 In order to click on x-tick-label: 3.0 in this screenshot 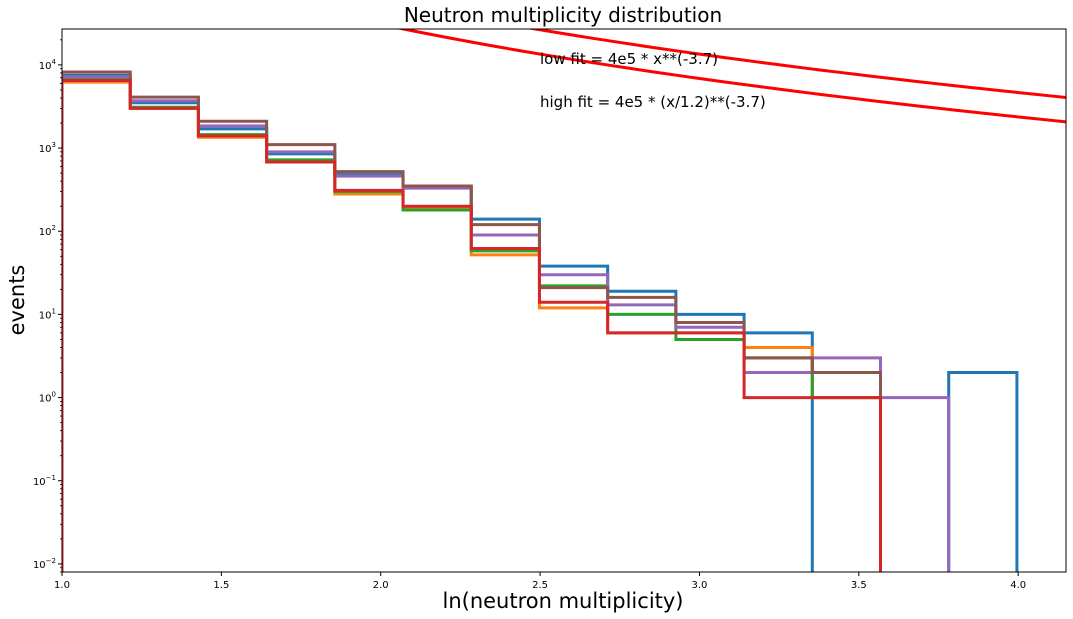, I will do `click(700, 585)`.